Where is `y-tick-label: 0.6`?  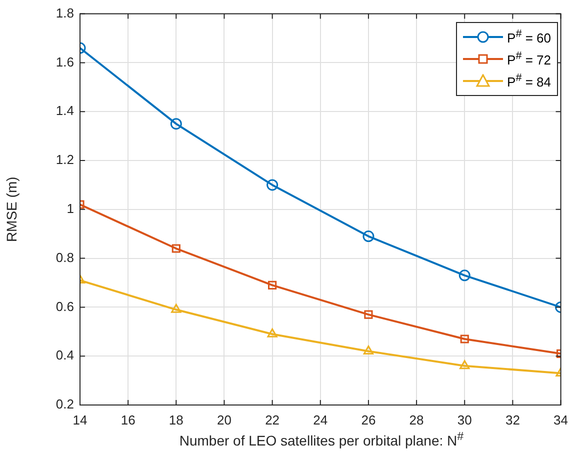
y-tick-label: 0.6 is located at coordinates (65, 306).